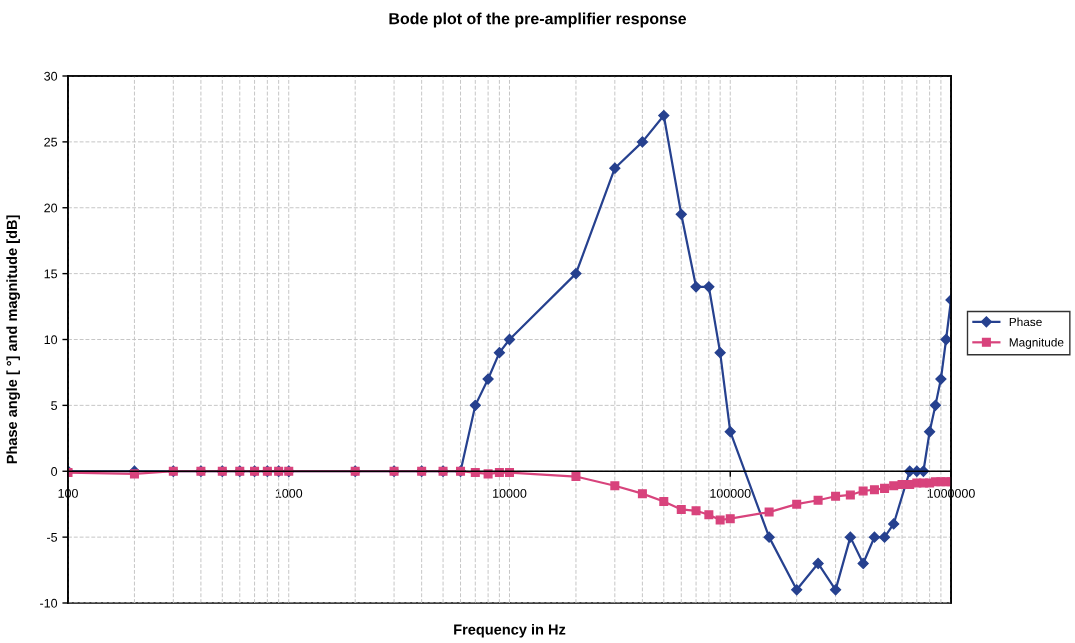 The width and height of the screenshot is (1075, 643). Describe the element at coordinates (510, 493) in the screenshot. I see `x-tick-label: 10000` at that location.